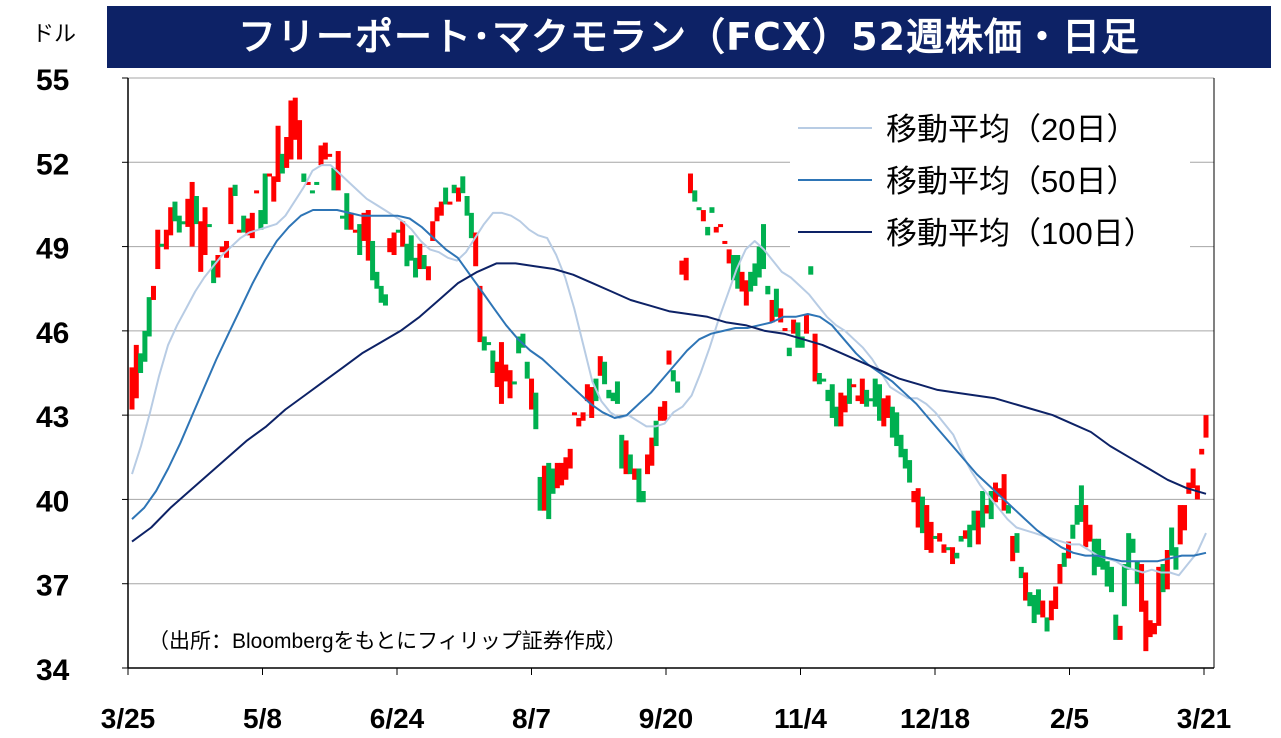 This screenshot has width=1281, height=738. Describe the element at coordinates (1011, 181) in the screenshot. I see `legend-label: 移動平均（50日）` at that location.